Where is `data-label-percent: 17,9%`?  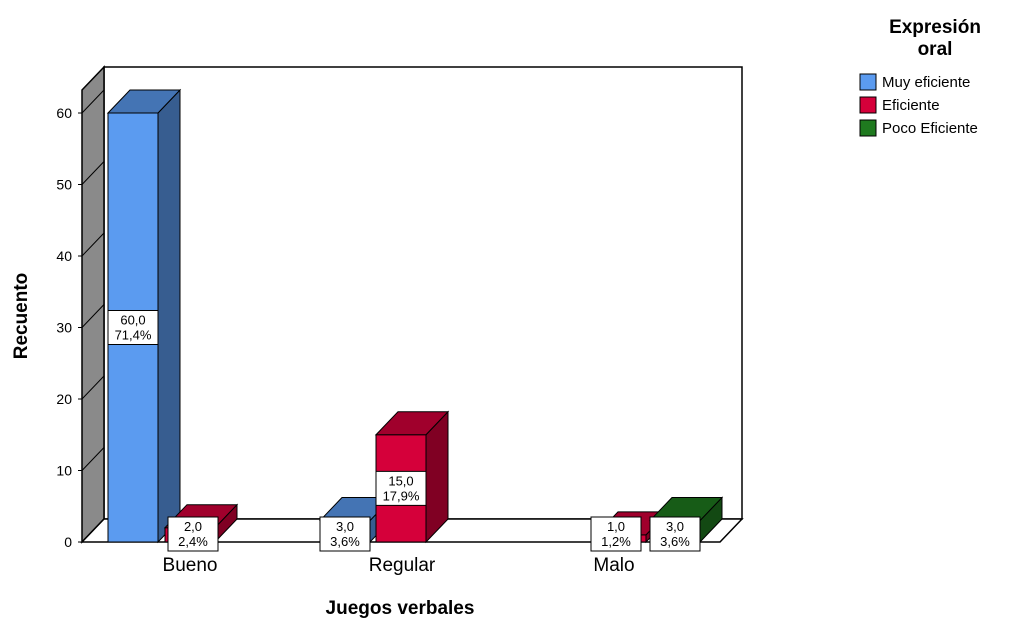 data-label-percent: 17,9% is located at coordinates (401, 495).